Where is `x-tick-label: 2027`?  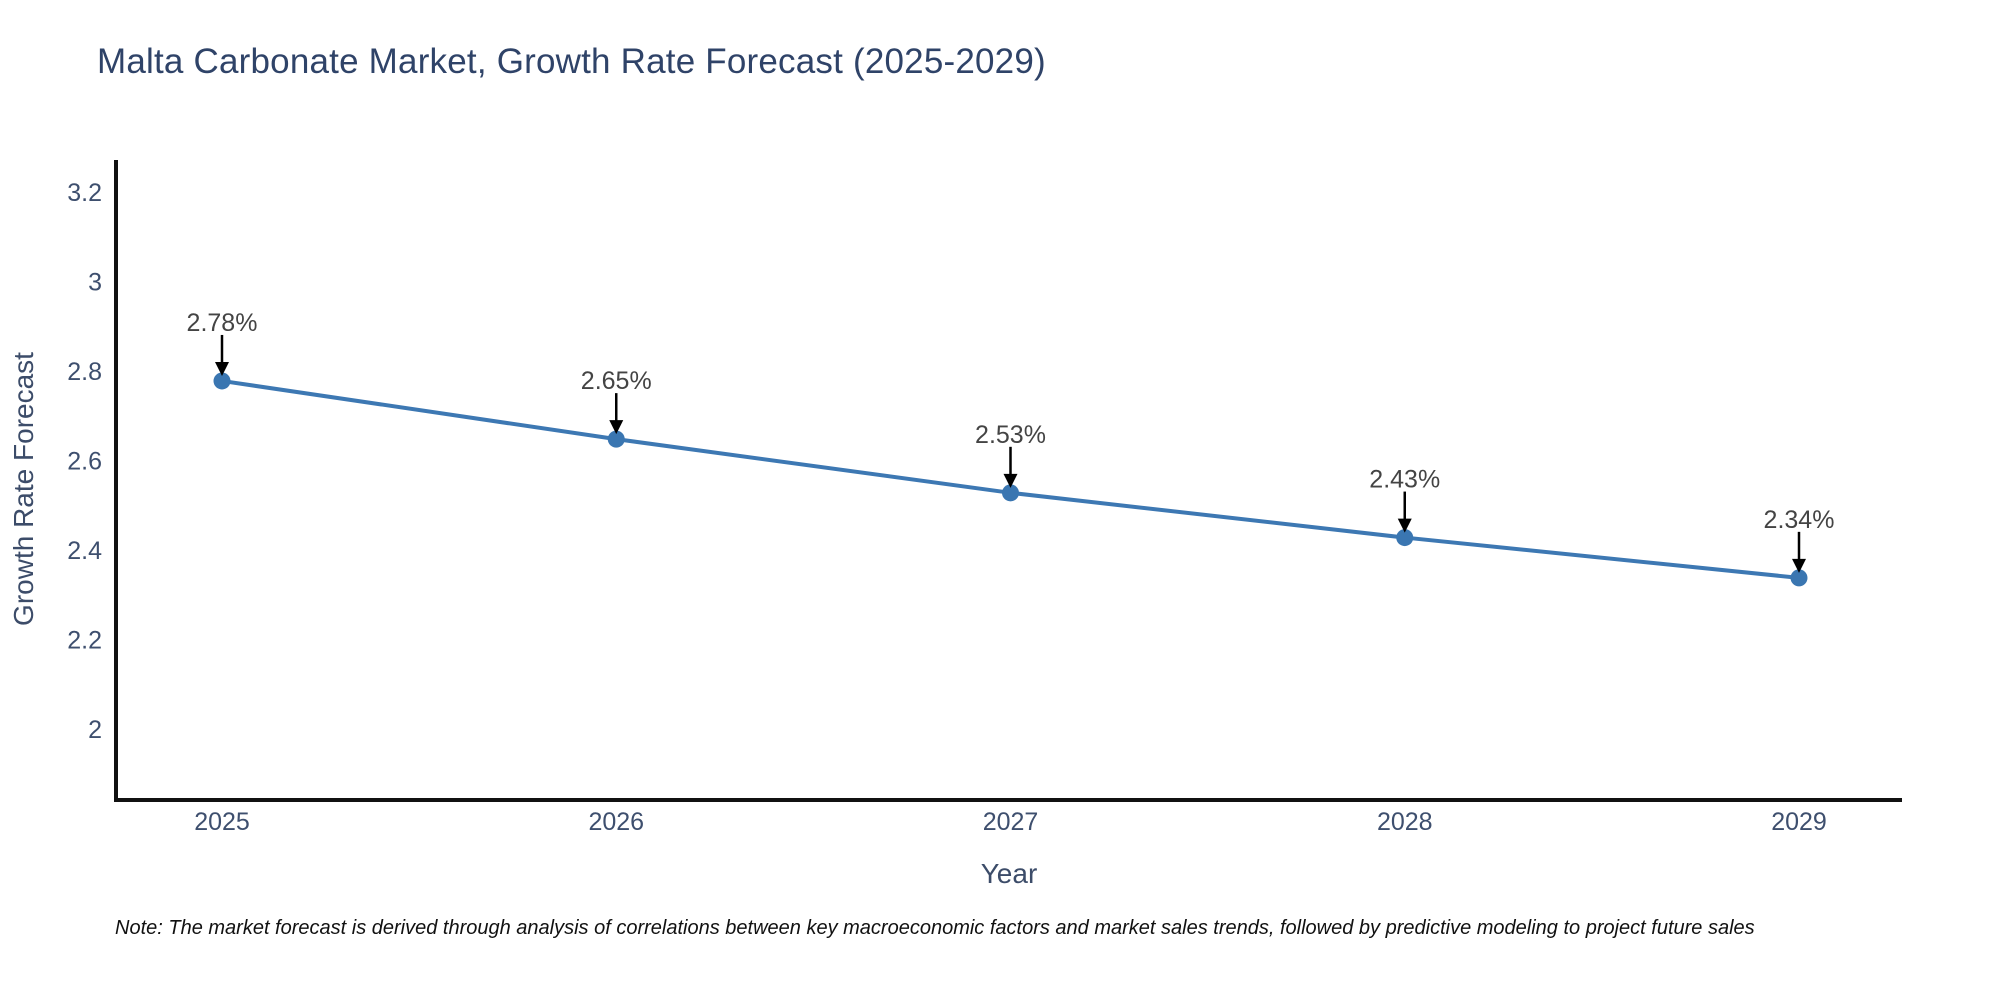
x-tick-label: 2027 is located at coordinates (1011, 822).